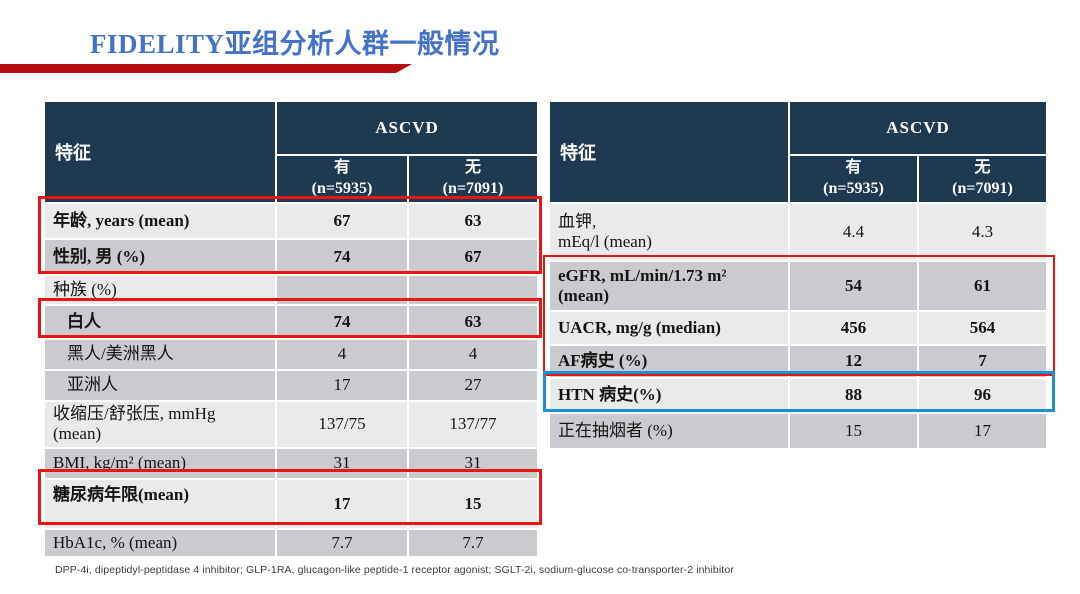  I want to click on row-value-no-ascvd: 31, so click(473, 463).